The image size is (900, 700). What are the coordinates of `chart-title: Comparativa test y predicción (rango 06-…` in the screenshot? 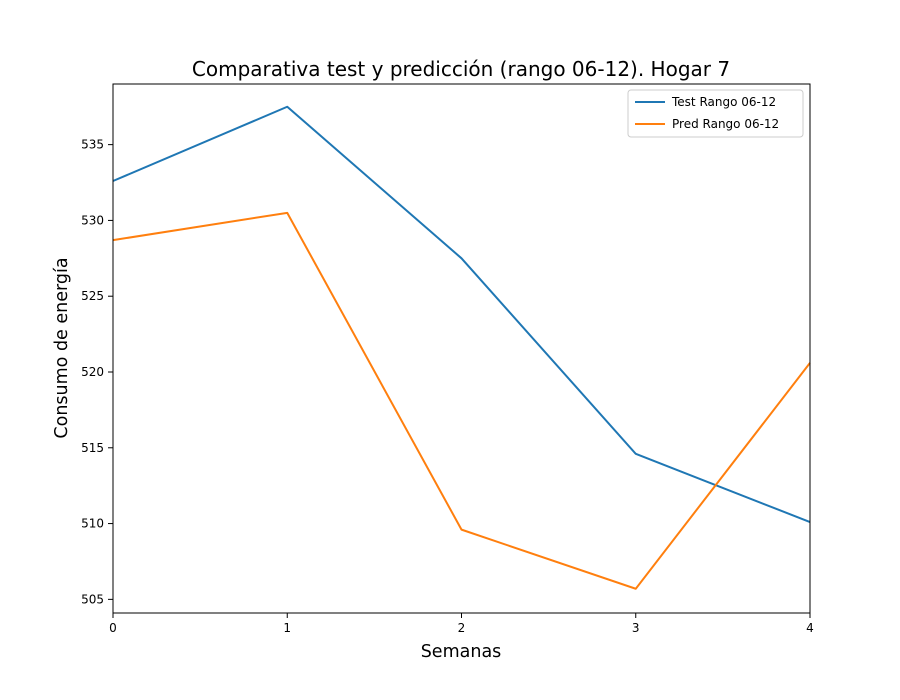 It's located at (461, 69).